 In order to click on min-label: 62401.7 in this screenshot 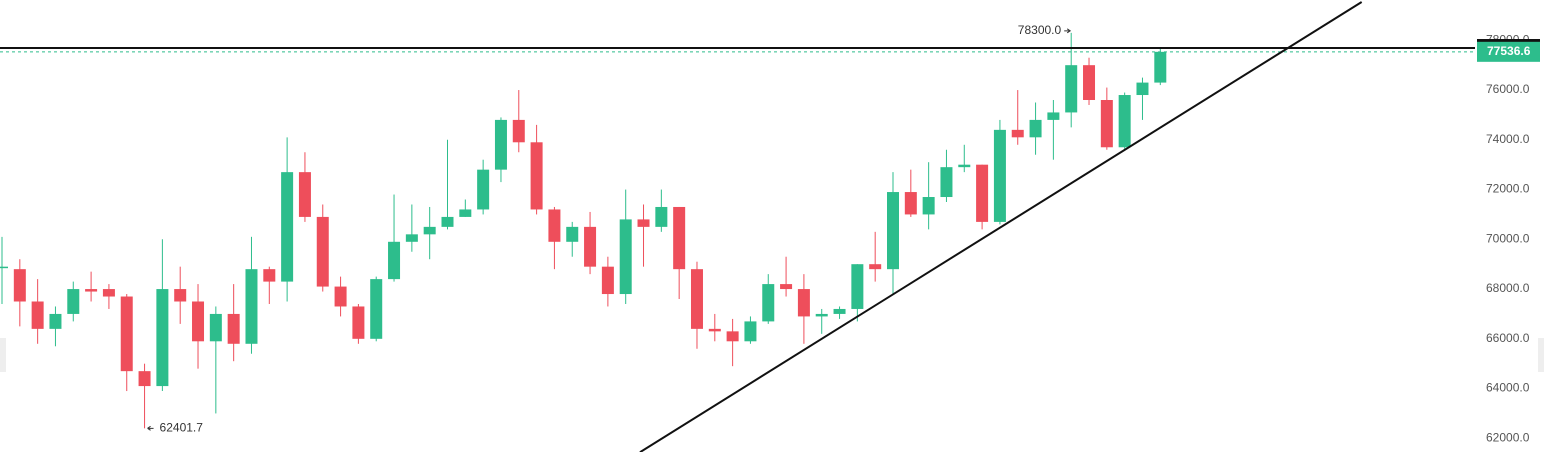, I will do `click(182, 427)`.